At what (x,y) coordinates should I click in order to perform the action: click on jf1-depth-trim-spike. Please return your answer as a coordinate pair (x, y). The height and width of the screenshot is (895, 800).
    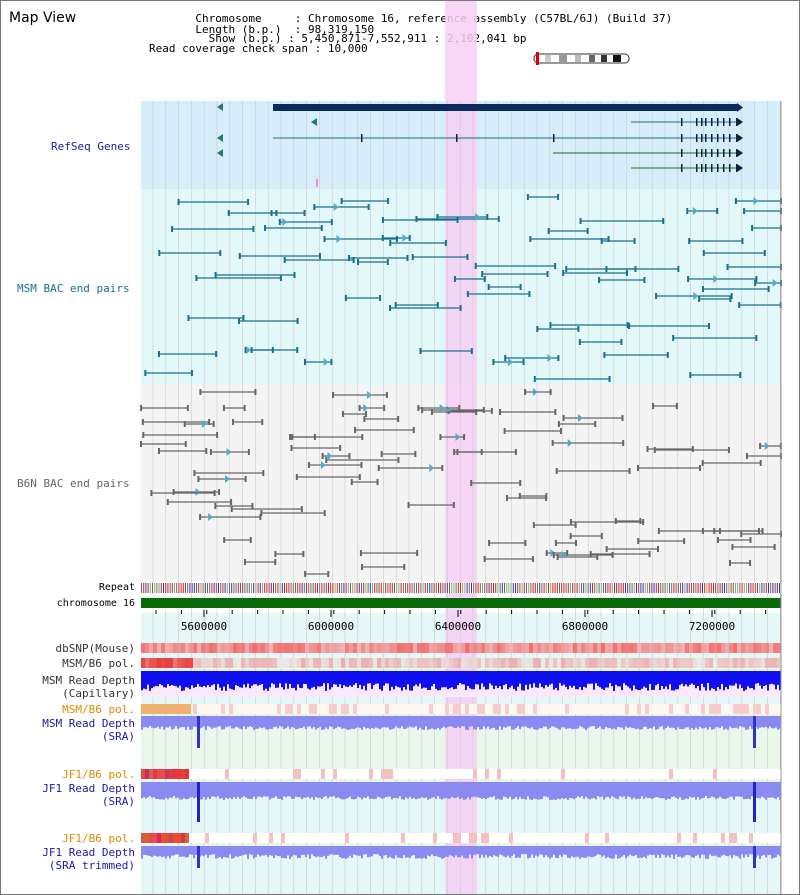
    Looking at the image, I should click on (198, 857).